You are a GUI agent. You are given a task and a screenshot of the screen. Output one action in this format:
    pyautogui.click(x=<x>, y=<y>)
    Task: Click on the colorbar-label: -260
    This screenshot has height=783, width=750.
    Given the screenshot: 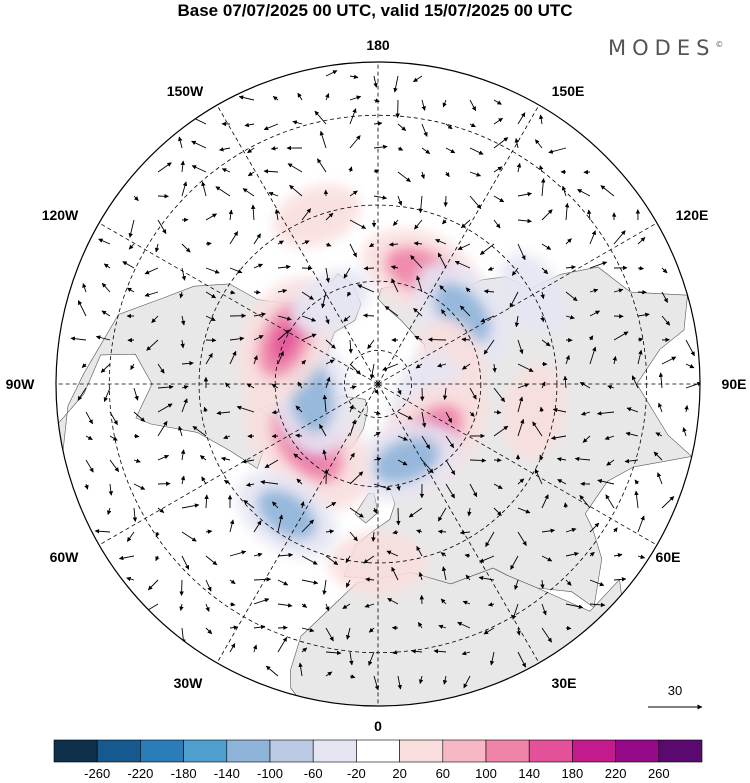 What is the action you would take?
    pyautogui.click(x=97, y=773)
    